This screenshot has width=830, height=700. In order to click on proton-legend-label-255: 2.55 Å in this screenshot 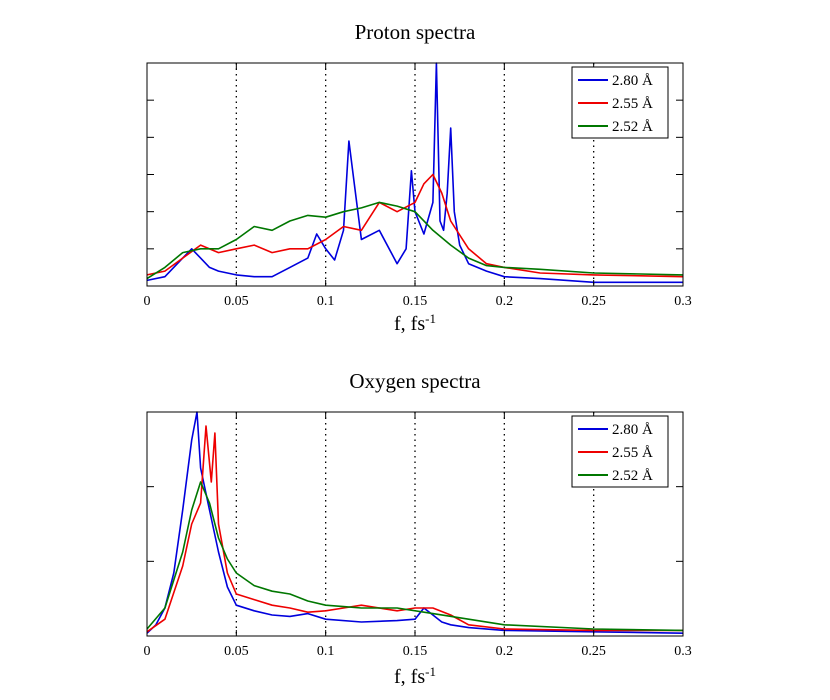, I will do `click(632, 104)`.